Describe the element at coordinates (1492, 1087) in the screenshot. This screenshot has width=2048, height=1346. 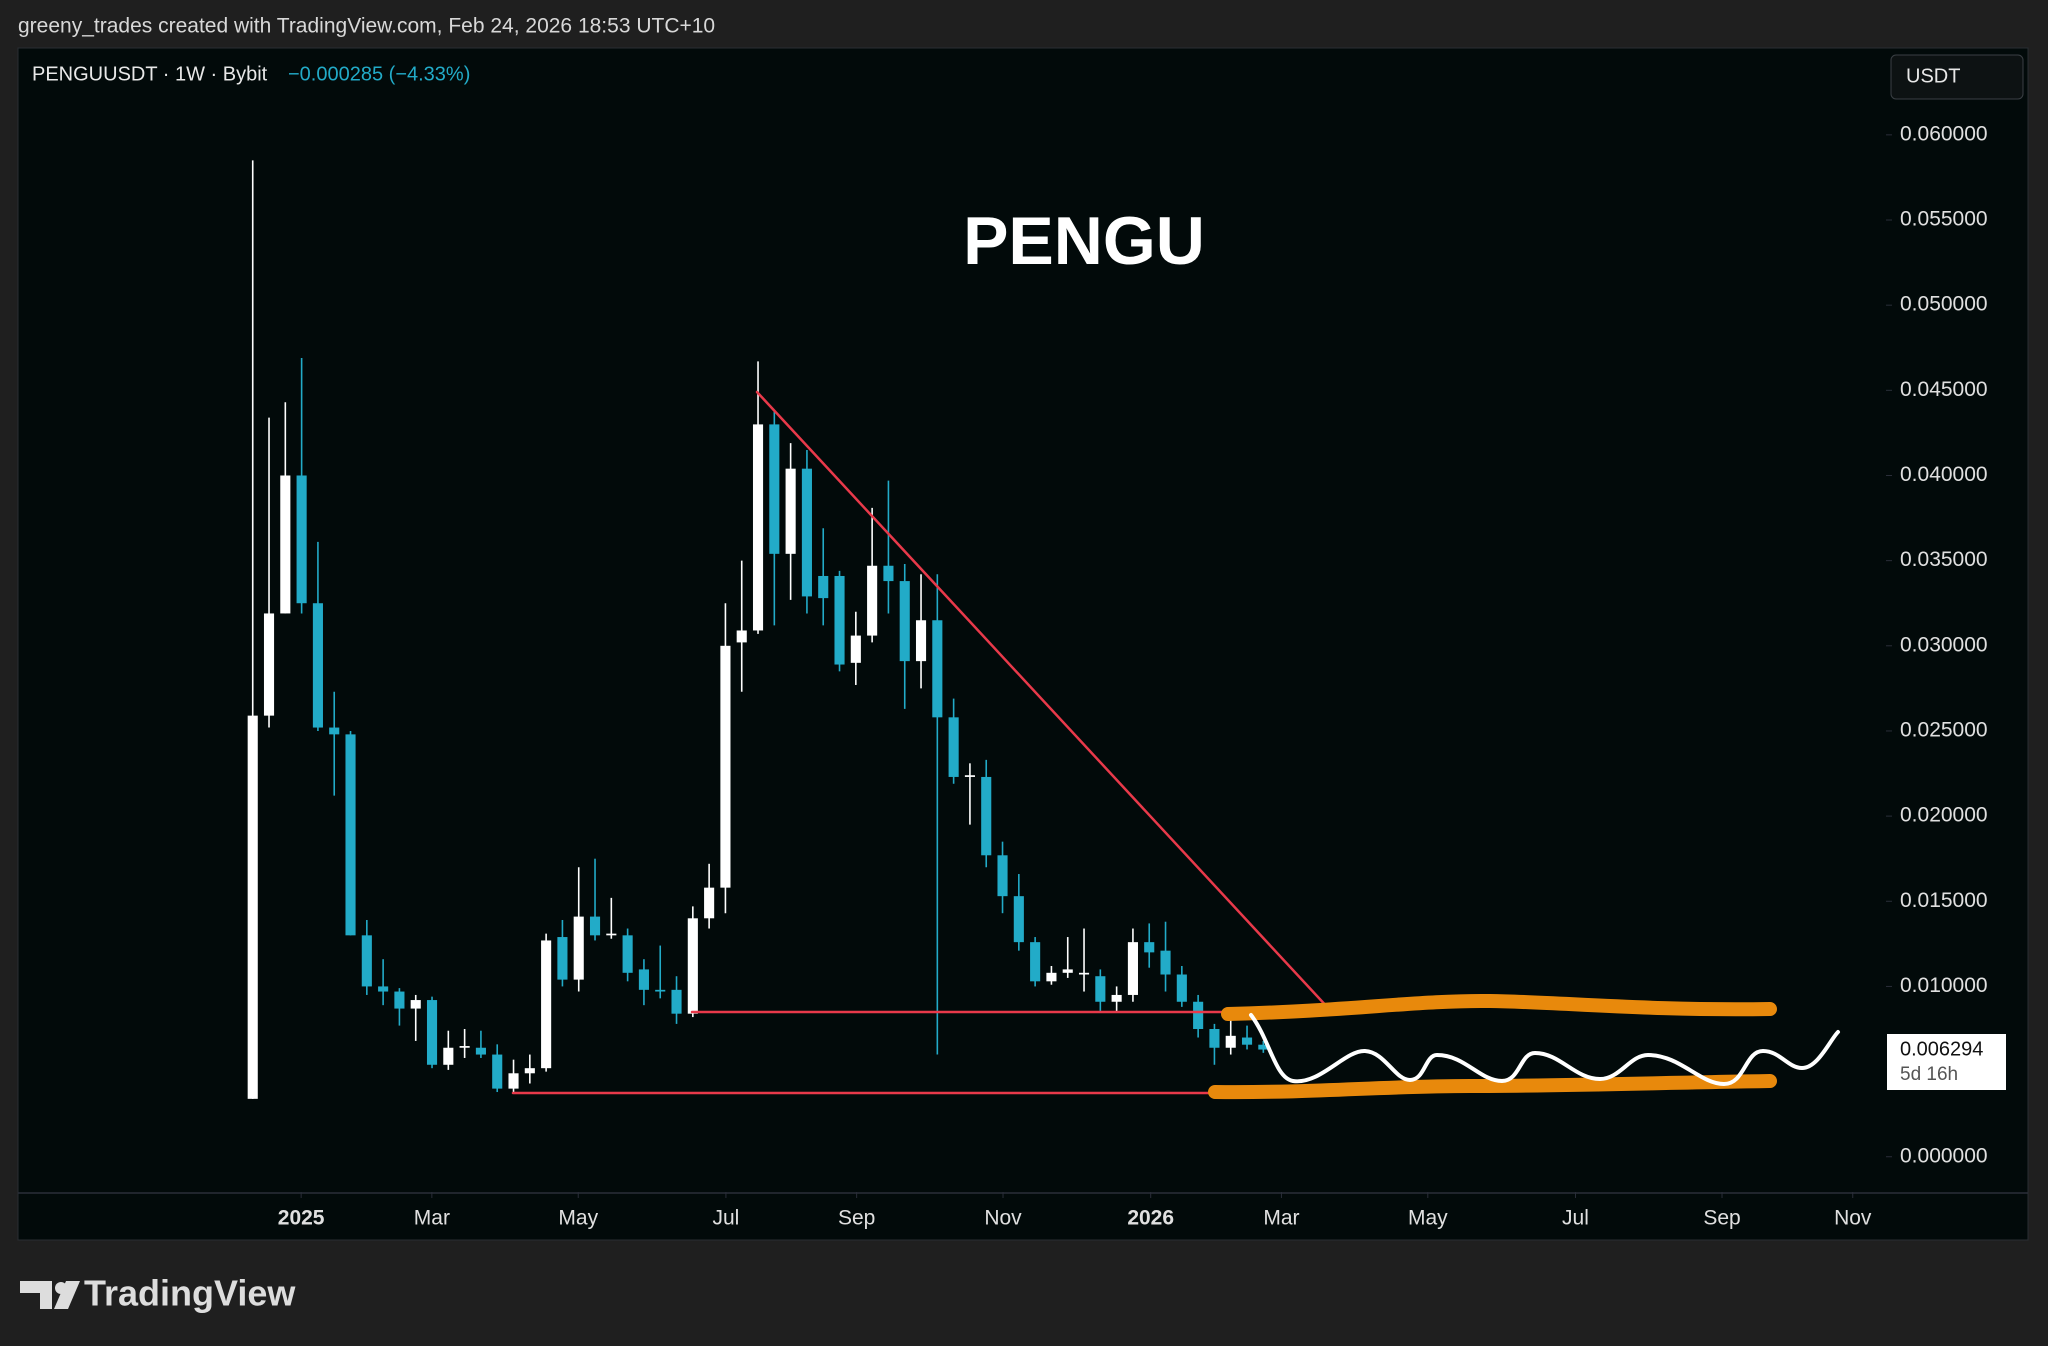
I see `range-bottom-band` at that location.